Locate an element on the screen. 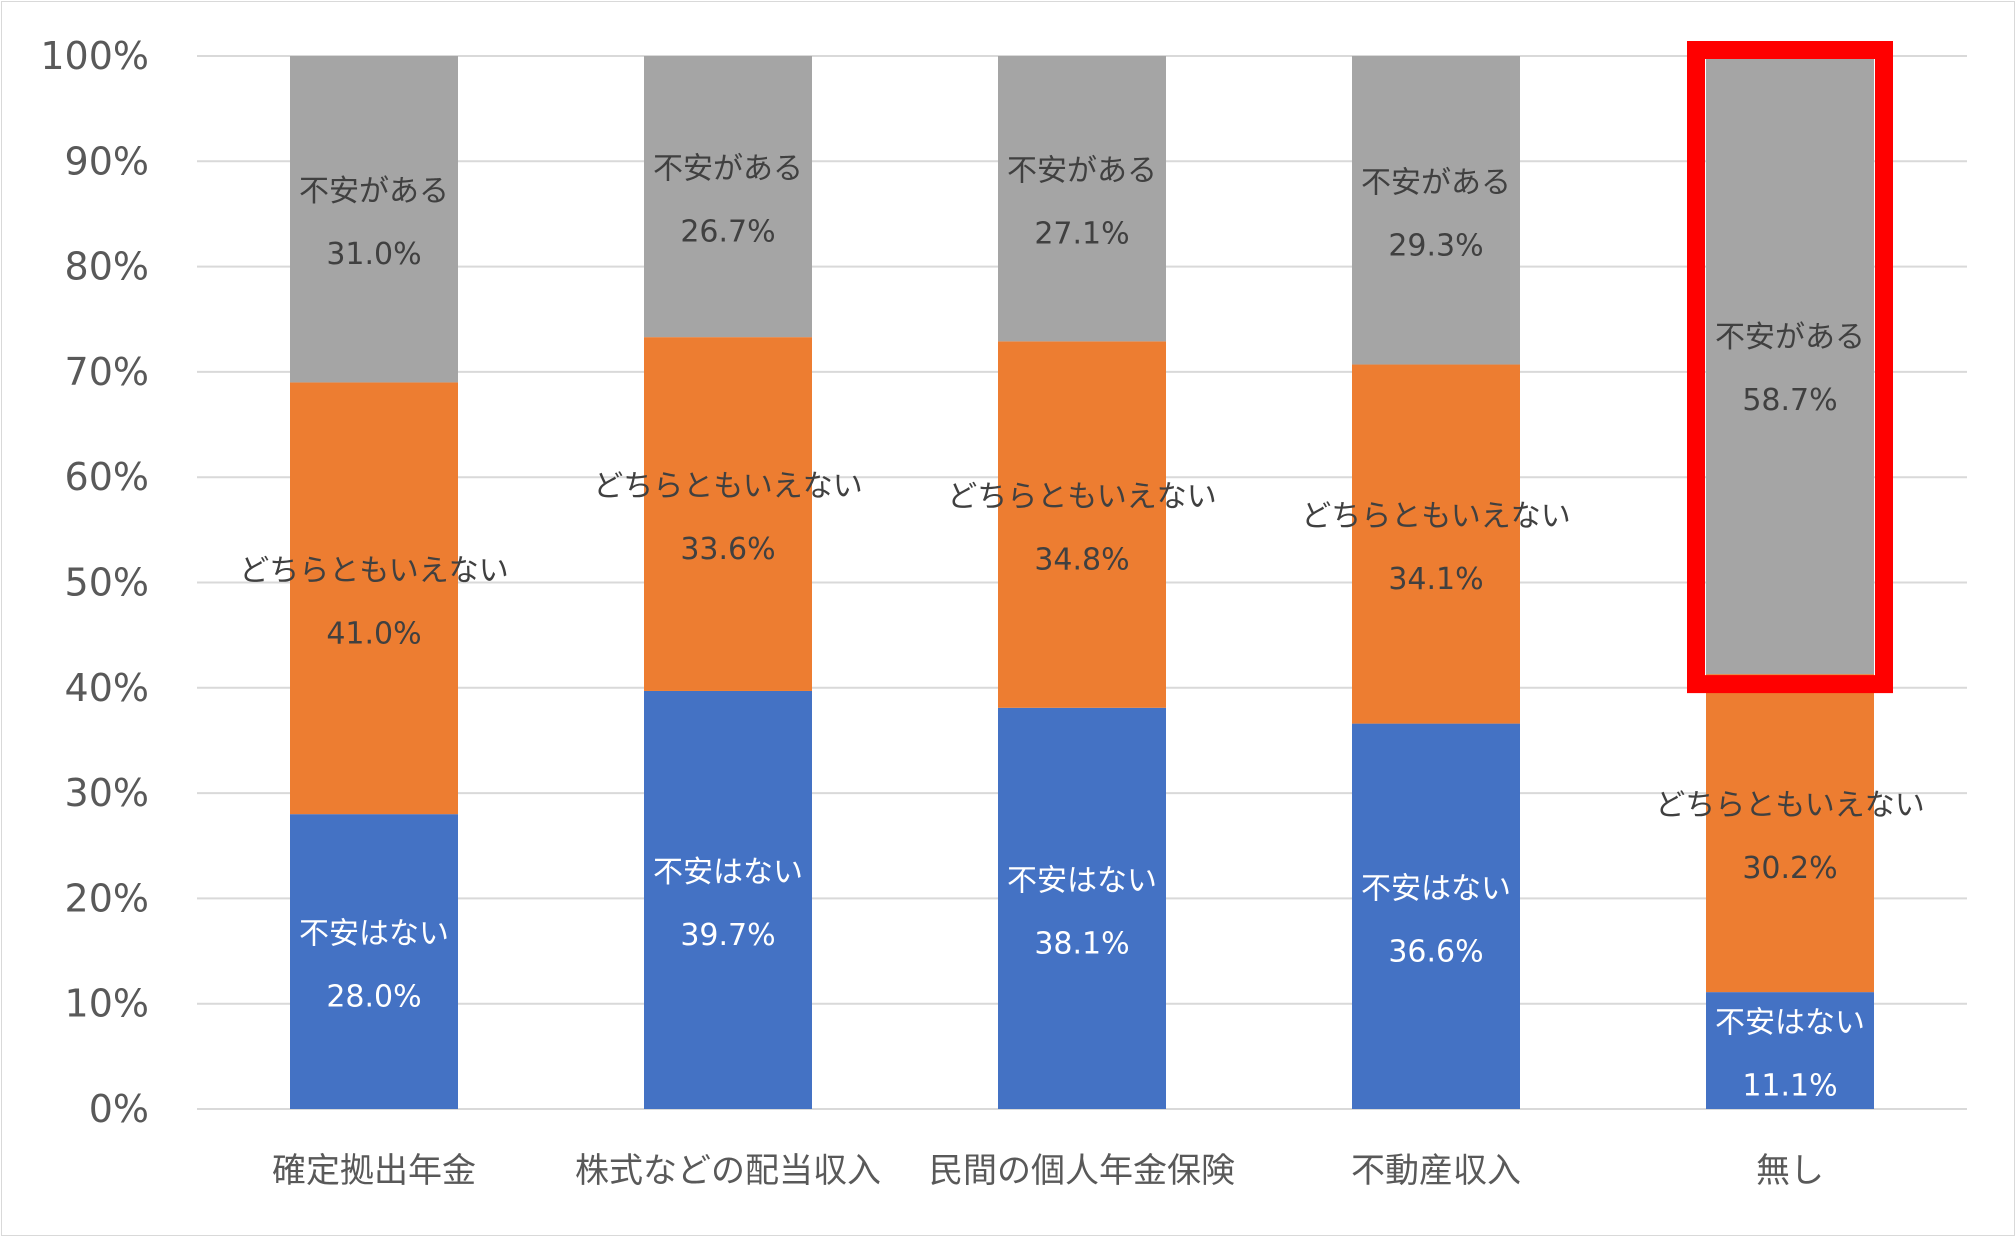  x-category-label: 不動産収入 is located at coordinates (1436, 1171).